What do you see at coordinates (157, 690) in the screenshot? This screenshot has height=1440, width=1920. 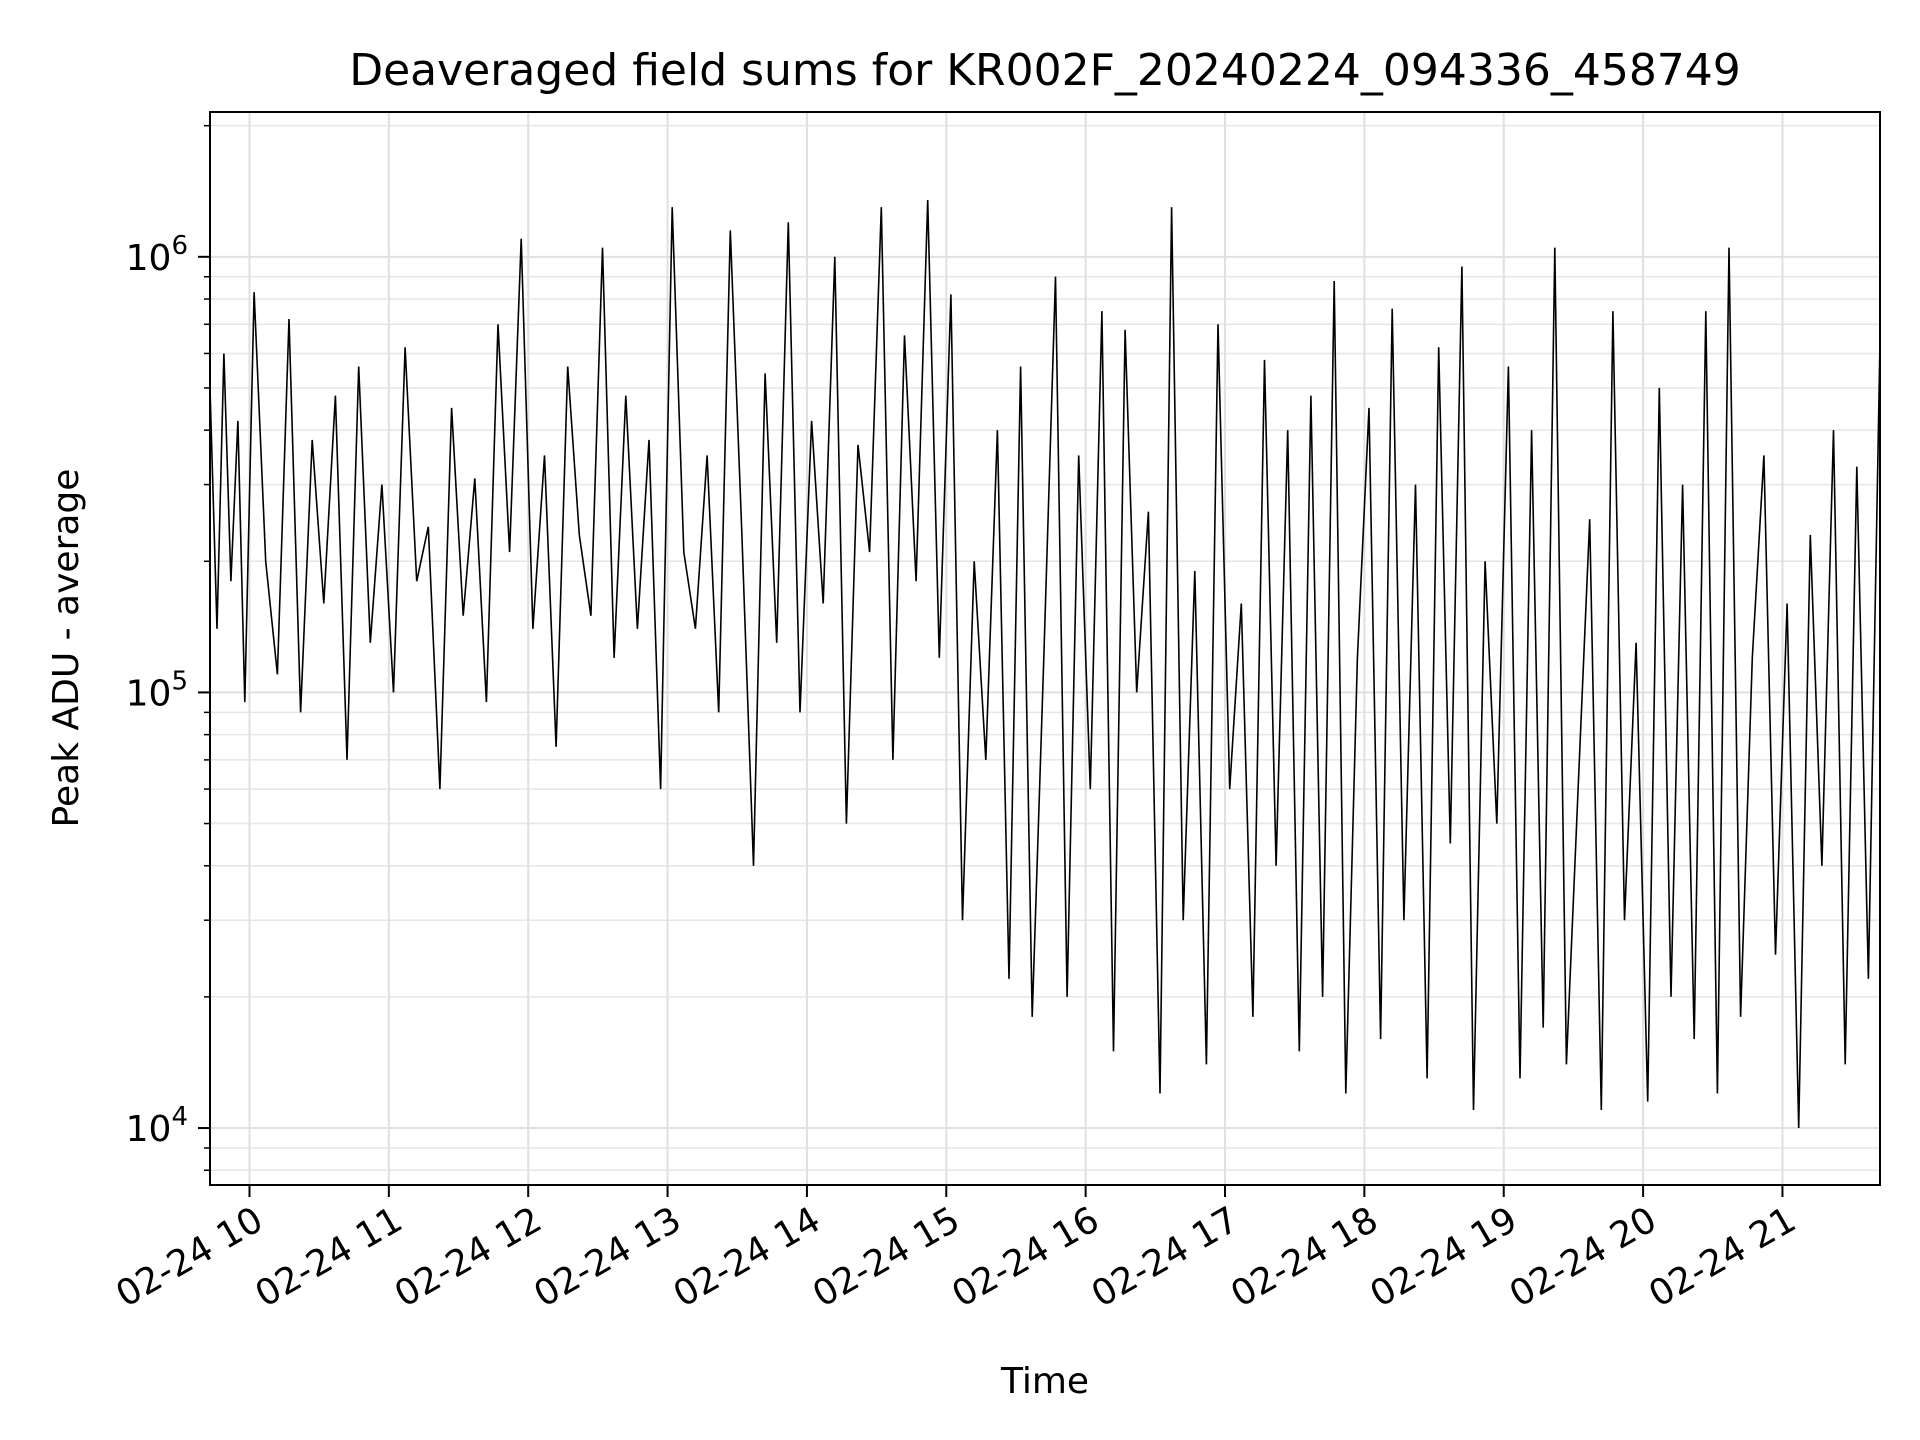 I see `y-tick-label: 10⁵` at bounding box center [157, 690].